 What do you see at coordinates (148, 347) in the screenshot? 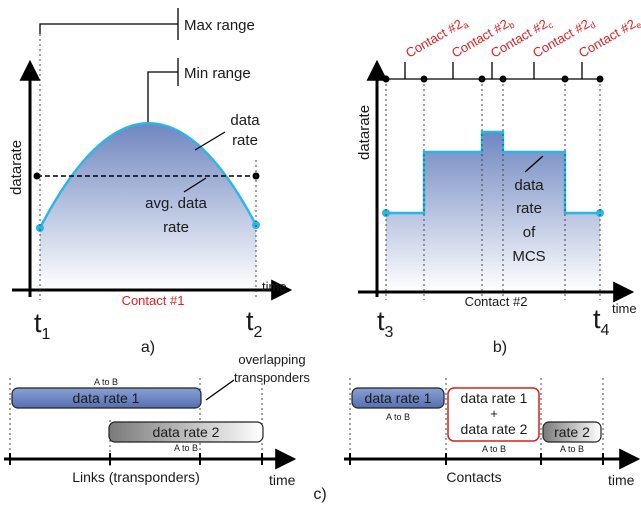
I see `caption-a: a)` at bounding box center [148, 347].